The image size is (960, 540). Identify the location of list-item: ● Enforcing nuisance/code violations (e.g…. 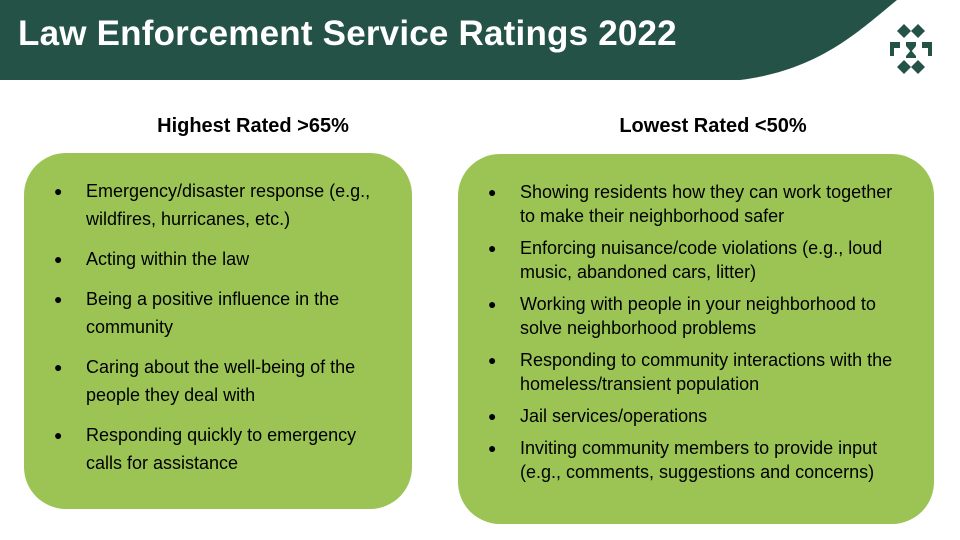
(685, 260).